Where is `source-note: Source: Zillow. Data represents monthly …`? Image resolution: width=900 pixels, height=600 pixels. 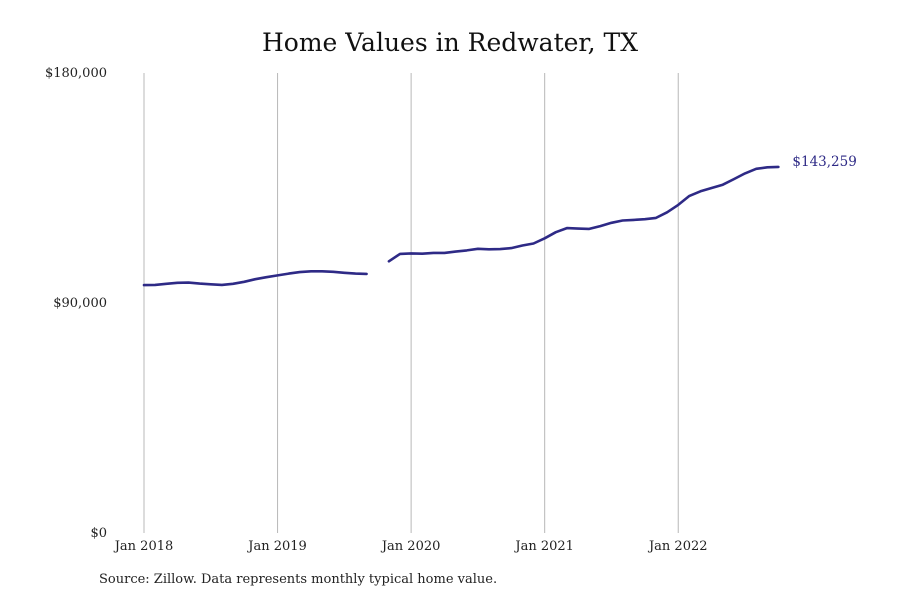 source-note: Source: Zillow. Data represents monthly … is located at coordinates (298, 579).